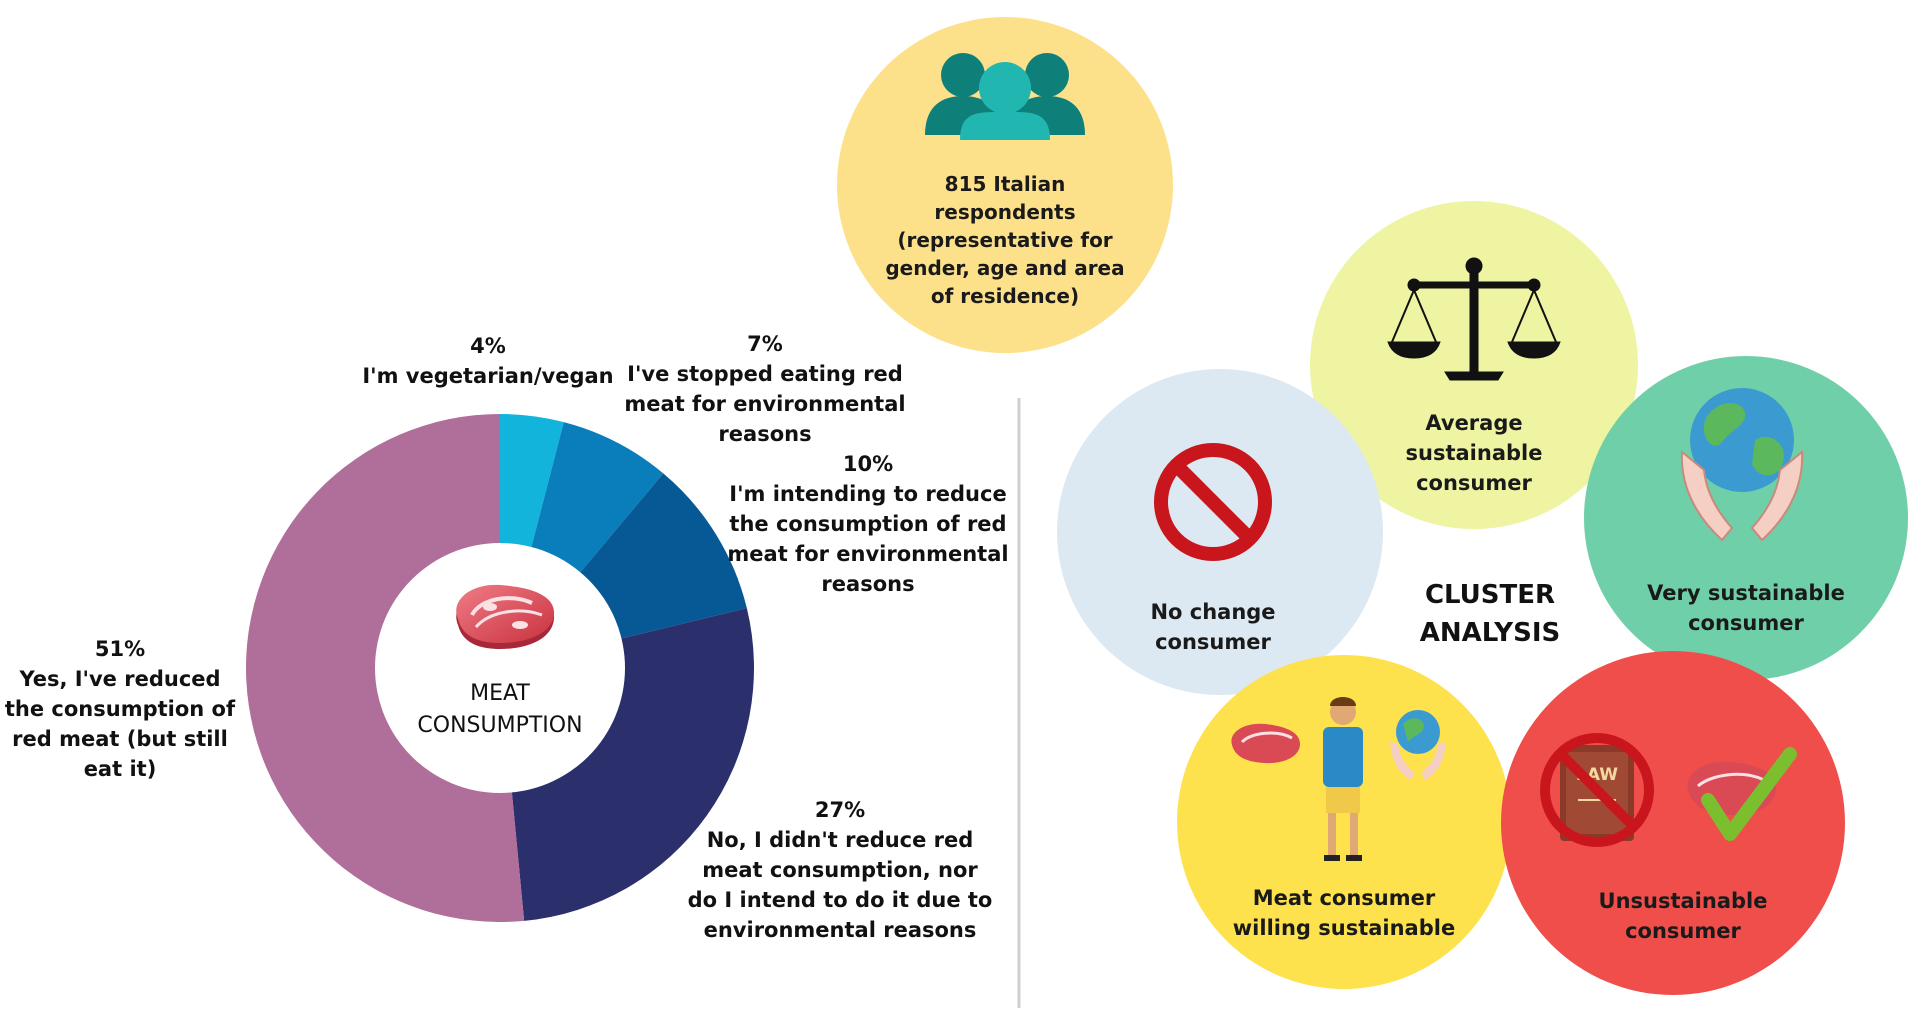 The width and height of the screenshot is (1920, 1026). Describe the element at coordinates (1344, 928) in the screenshot. I see `cluster-label-line: willing sustainable` at that location.